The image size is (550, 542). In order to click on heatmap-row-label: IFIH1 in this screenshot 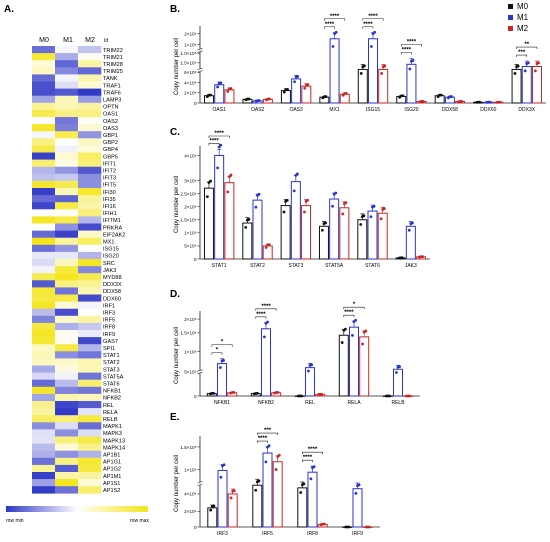, I will do `click(110, 214)`.